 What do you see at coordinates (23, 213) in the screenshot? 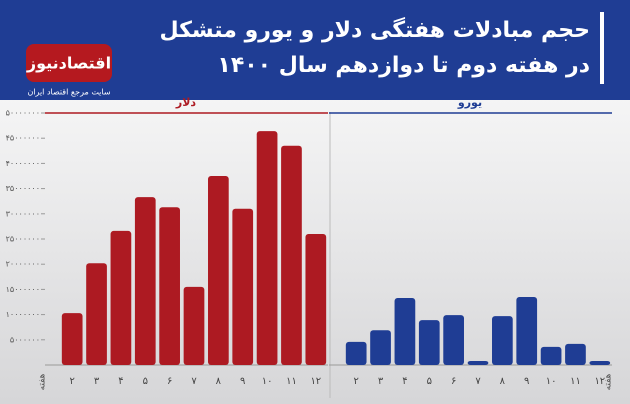
I see `y-tick-label: ۳۰۰۰۰۰۰۰` at bounding box center [23, 213].